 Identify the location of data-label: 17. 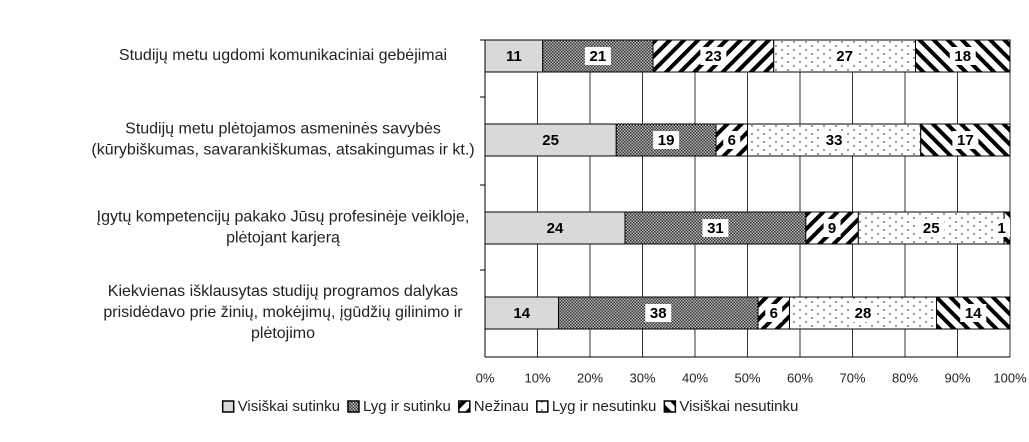
(965, 140).